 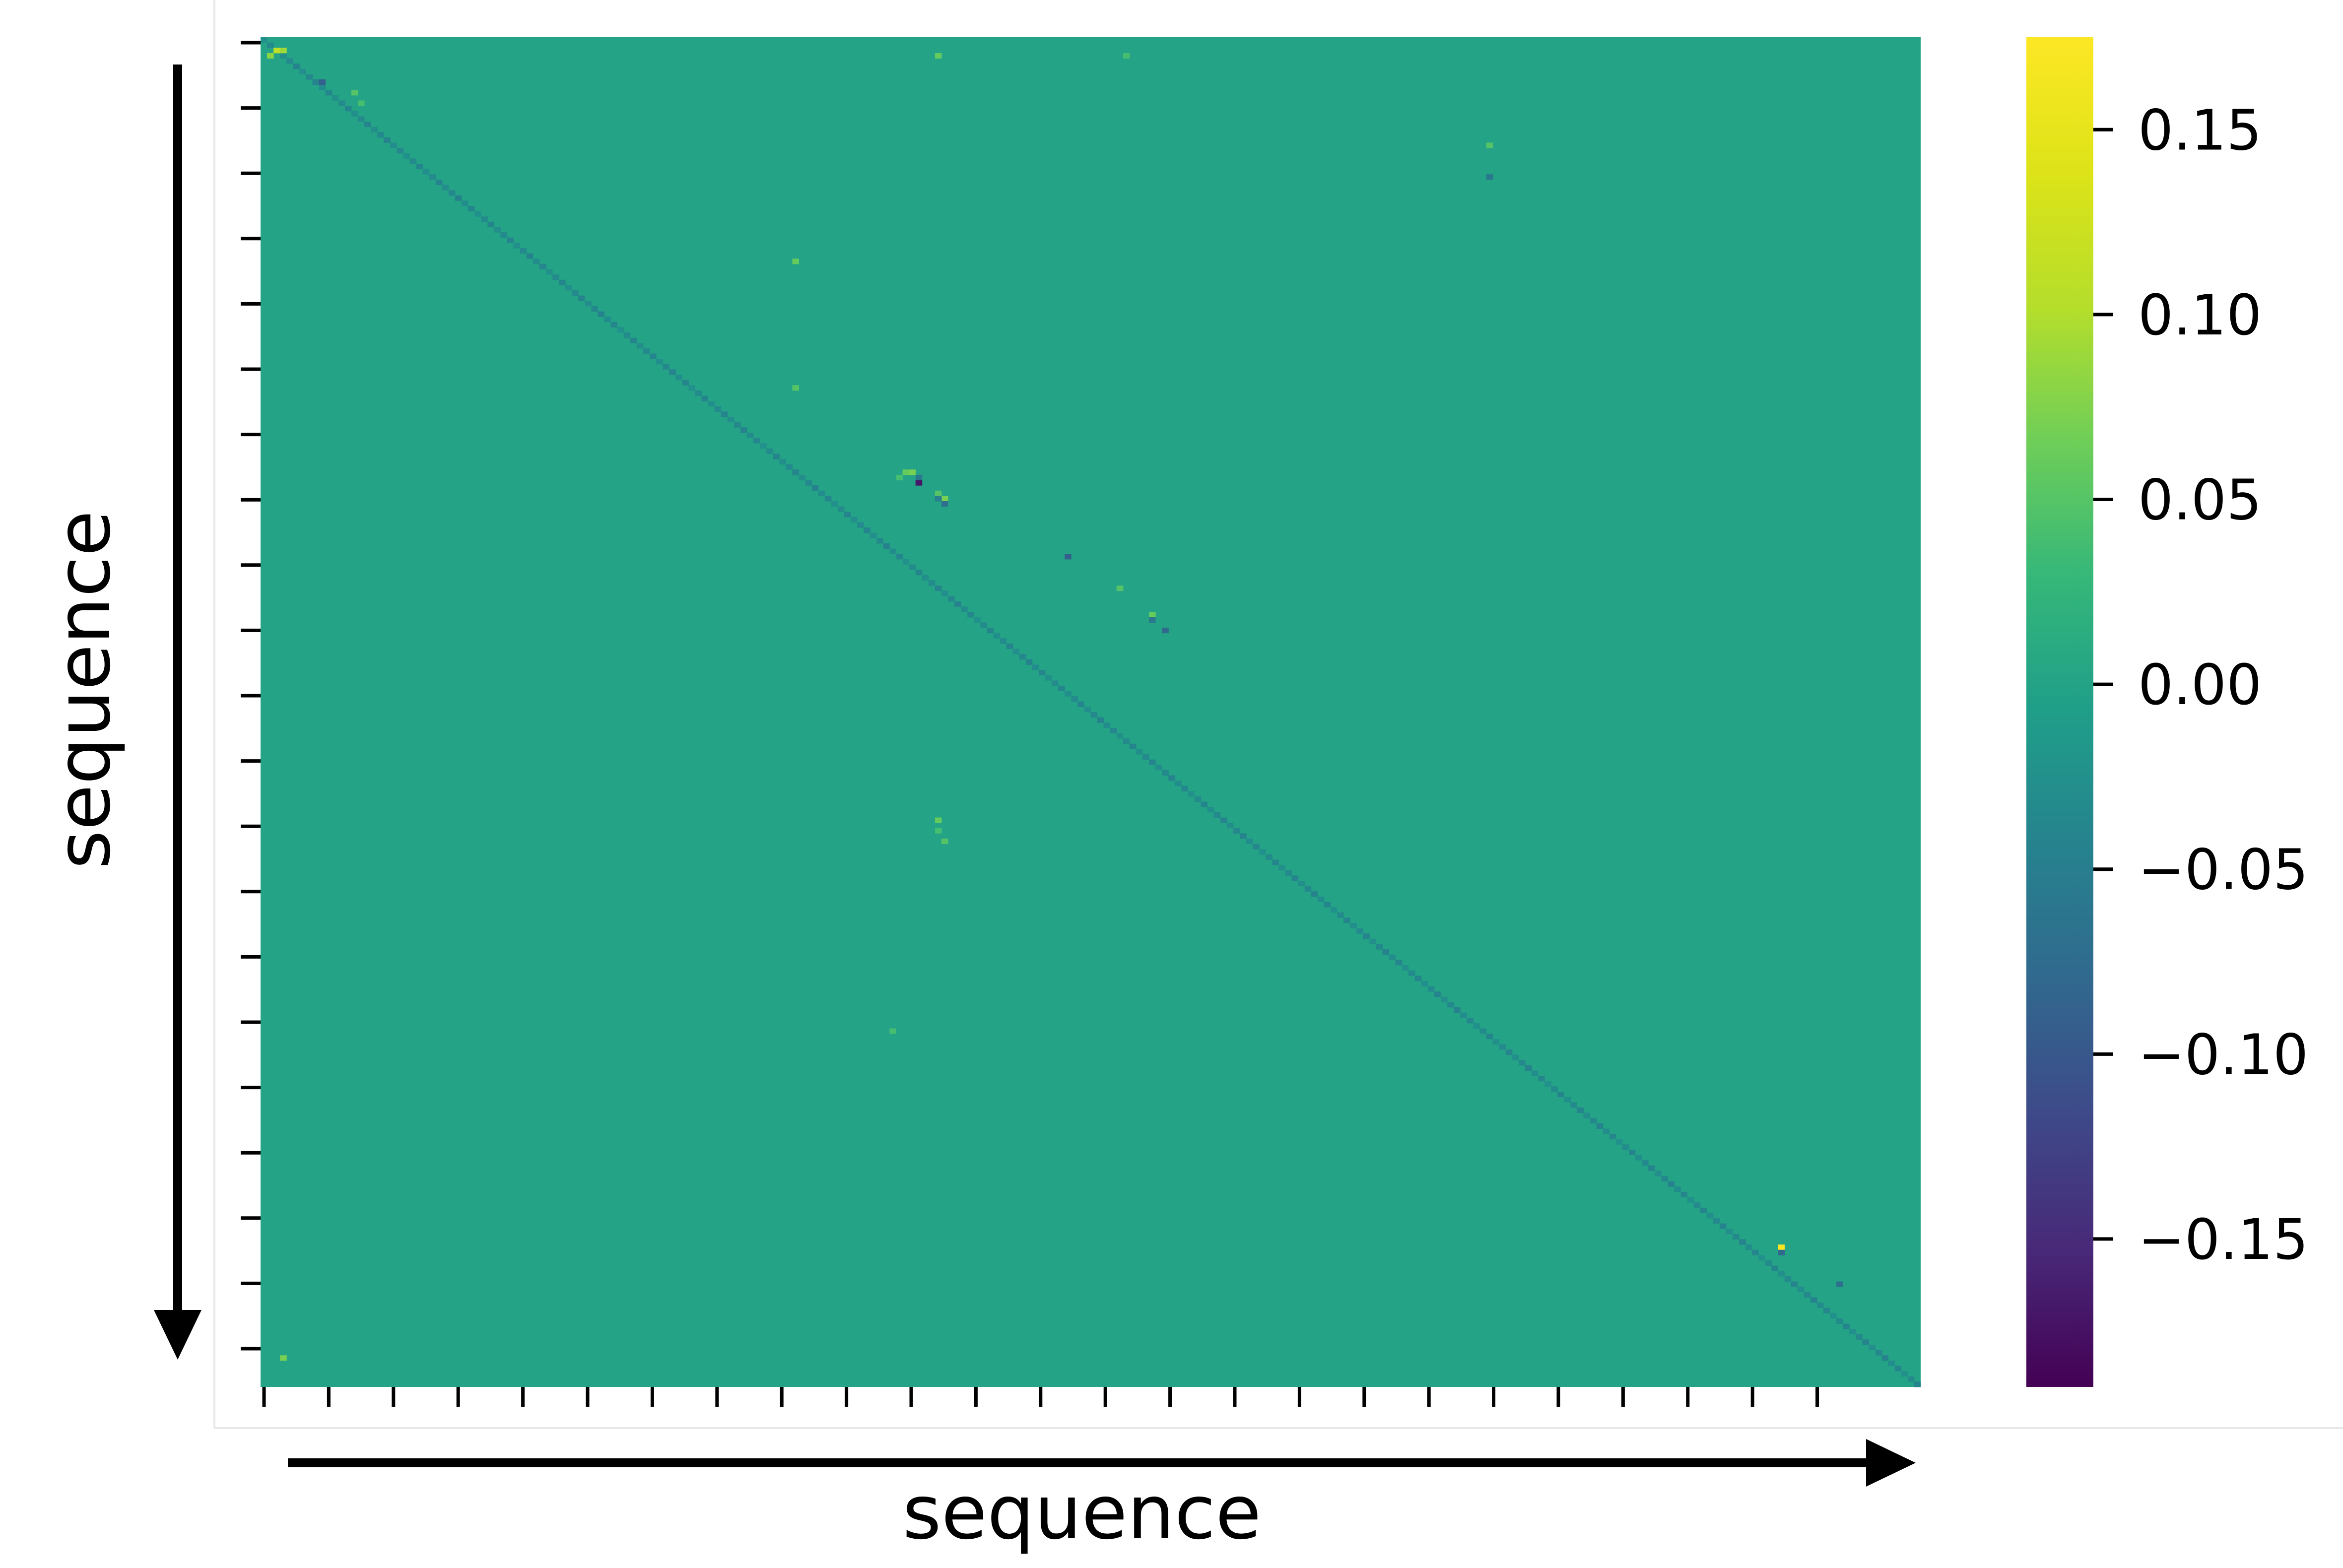 I want to click on x-axis-arrowhead, so click(x=1891, y=1463).